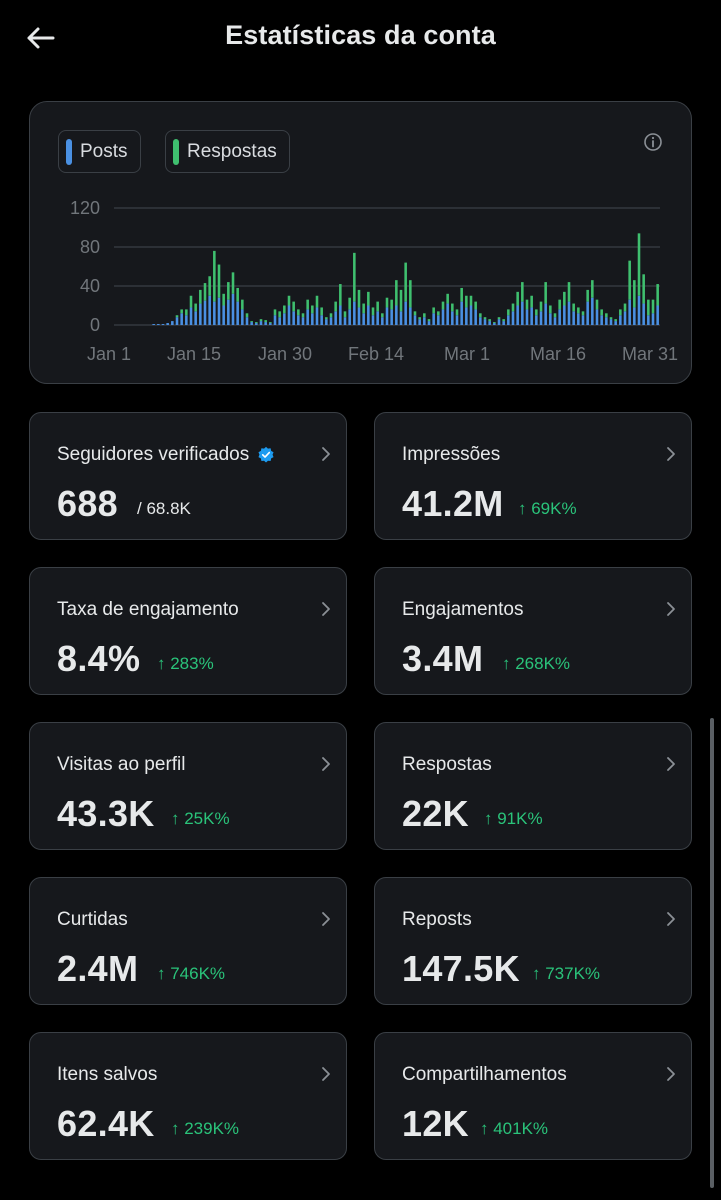 The image size is (721, 1200). I want to click on stat-delta: ↑ 737K%, so click(566, 973).